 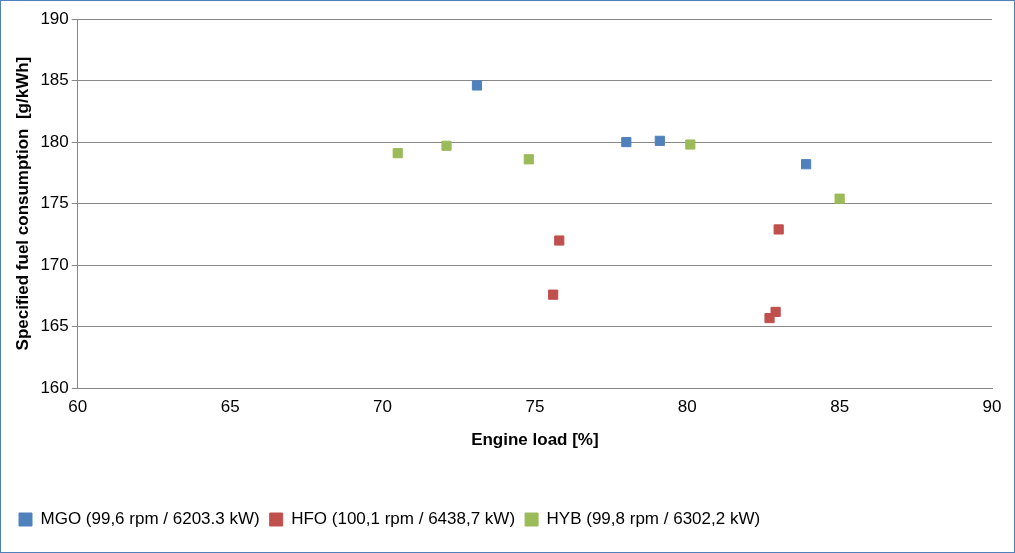 What do you see at coordinates (535, 440) in the screenshot?
I see `x-axis-title: Engine load [%]` at bounding box center [535, 440].